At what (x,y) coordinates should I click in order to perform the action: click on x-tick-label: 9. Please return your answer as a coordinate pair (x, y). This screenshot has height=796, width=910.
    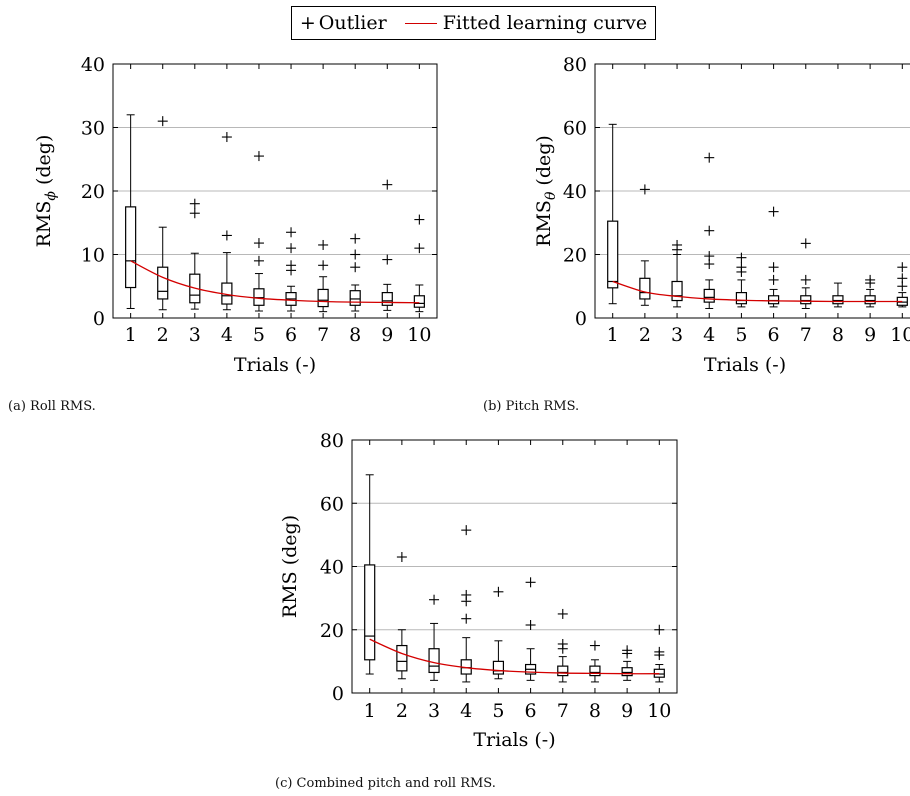
    Looking at the image, I should click on (870, 335).